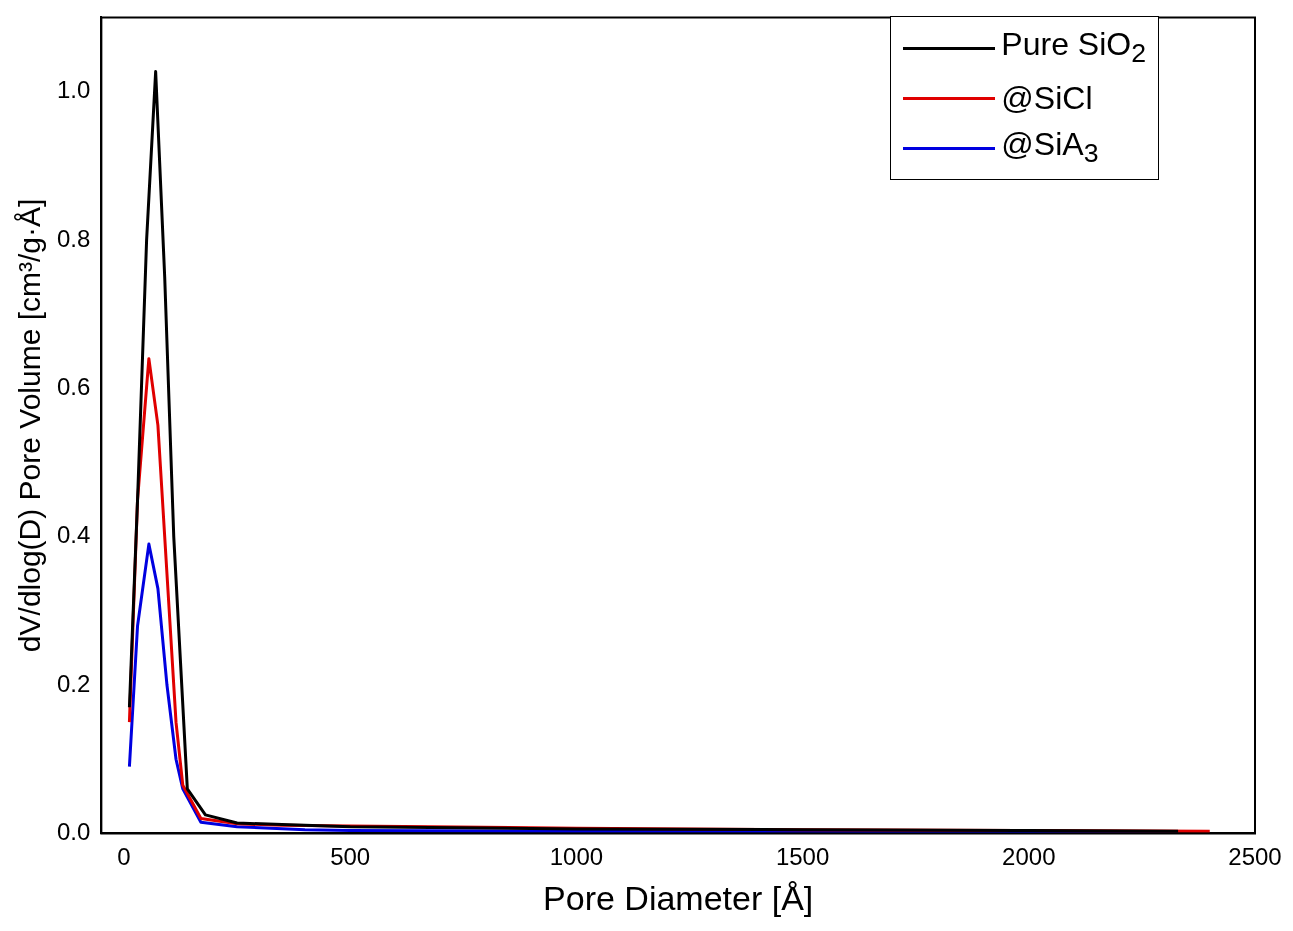 The height and width of the screenshot is (931, 1293). Describe the element at coordinates (802, 857) in the screenshot. I see `x-tick-label: 1500` at that location.